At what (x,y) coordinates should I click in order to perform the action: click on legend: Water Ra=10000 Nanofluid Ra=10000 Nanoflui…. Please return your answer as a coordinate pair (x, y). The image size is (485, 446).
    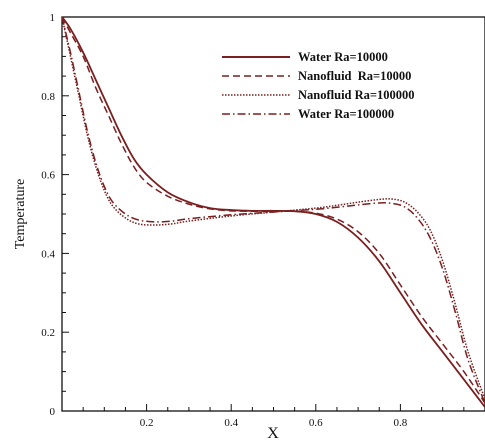
    Looking at the image, I should click on (318, 85).